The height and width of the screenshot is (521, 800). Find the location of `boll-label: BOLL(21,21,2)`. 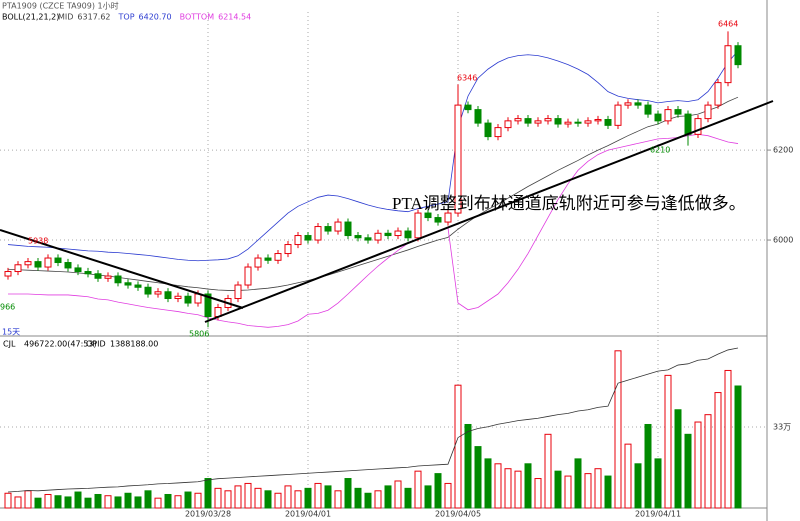

boll-label: BOLL(21,21,2) is located at coordinates (30, 17).